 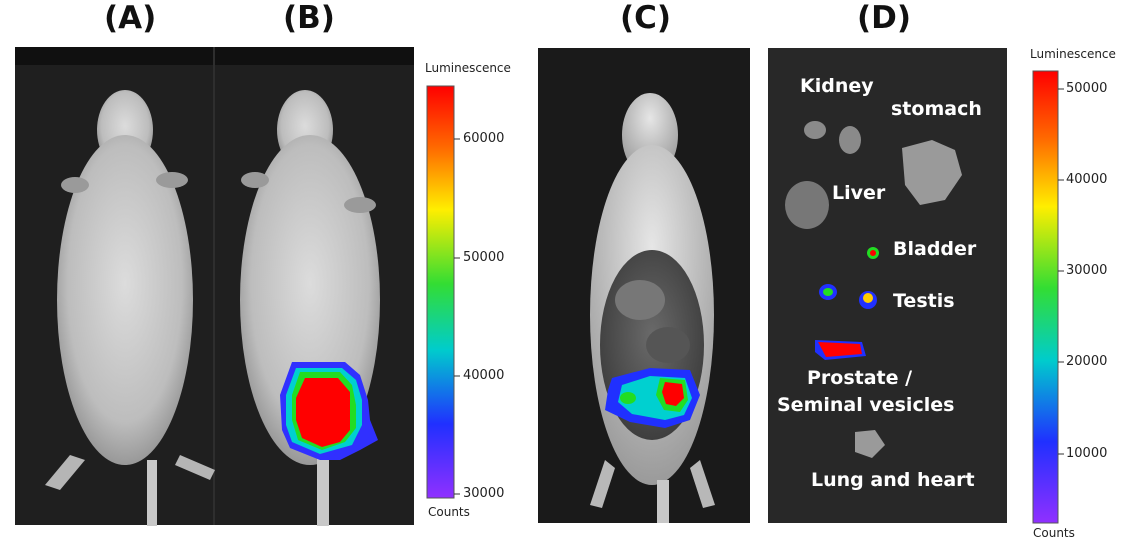 I want to click on organ-label-kidney: Kidney, so click(x=837, y=86).